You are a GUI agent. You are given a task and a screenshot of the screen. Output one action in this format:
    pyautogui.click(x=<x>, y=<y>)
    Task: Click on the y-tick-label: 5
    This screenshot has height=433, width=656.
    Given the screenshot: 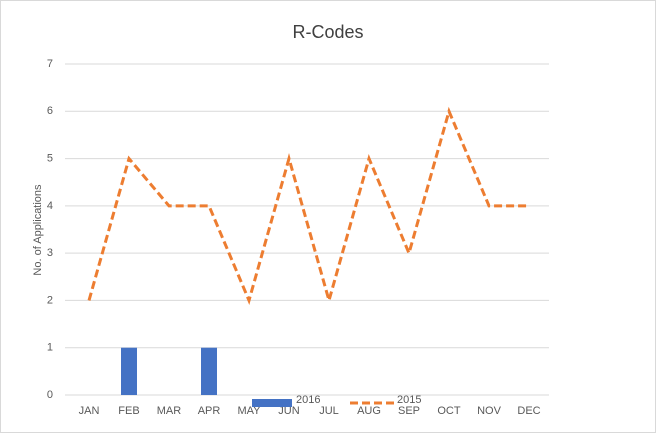 What is the action you would take?
    pyautogui.click(x=50, y=158)
    